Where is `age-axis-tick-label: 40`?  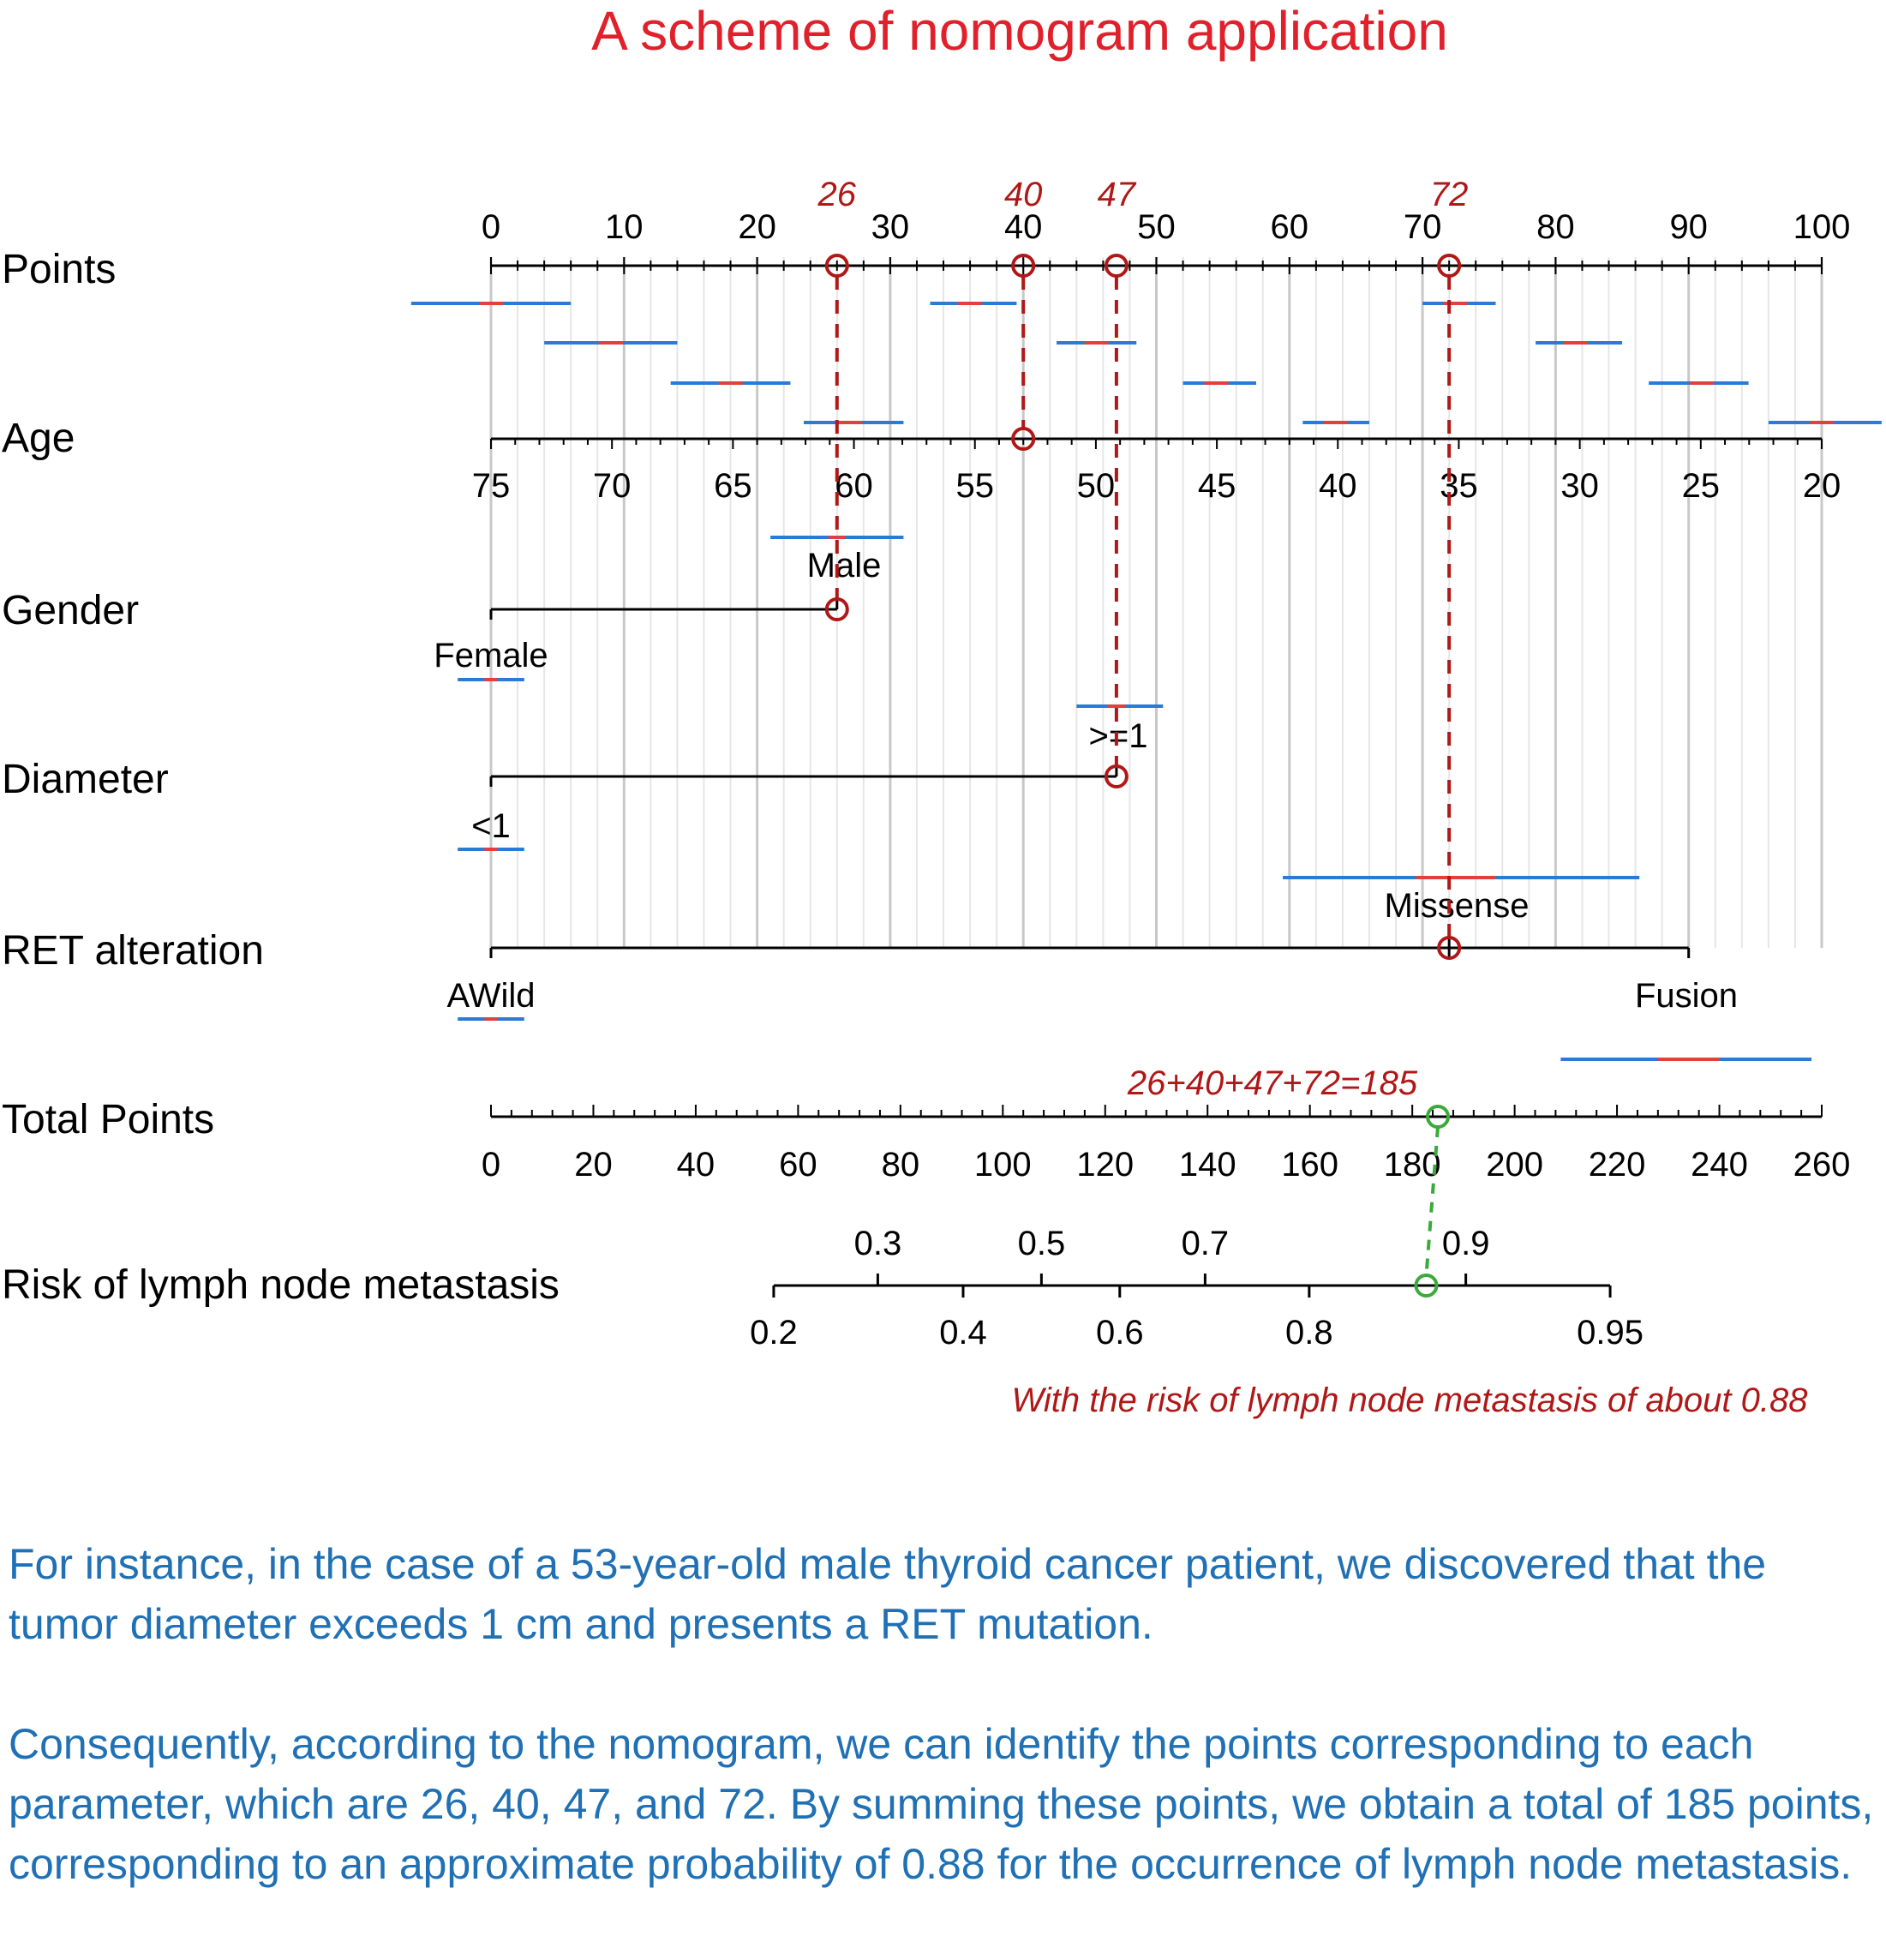
age-axis-tick-label: 40 is located at coordinates (1338, 486).